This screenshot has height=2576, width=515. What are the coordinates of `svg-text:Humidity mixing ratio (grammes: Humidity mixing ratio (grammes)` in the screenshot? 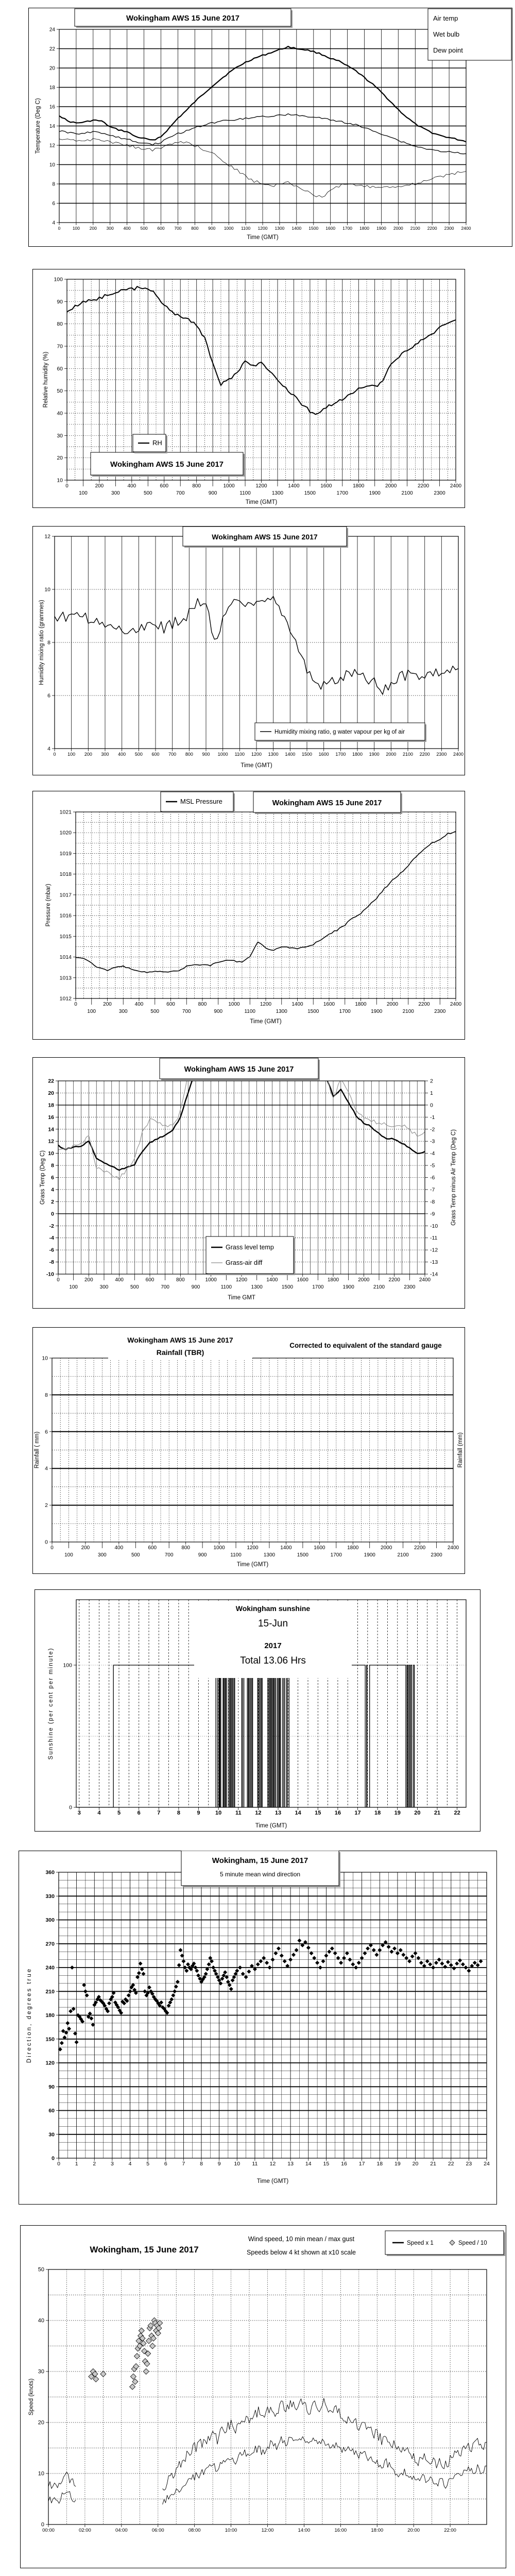 It's located at (42, 642).